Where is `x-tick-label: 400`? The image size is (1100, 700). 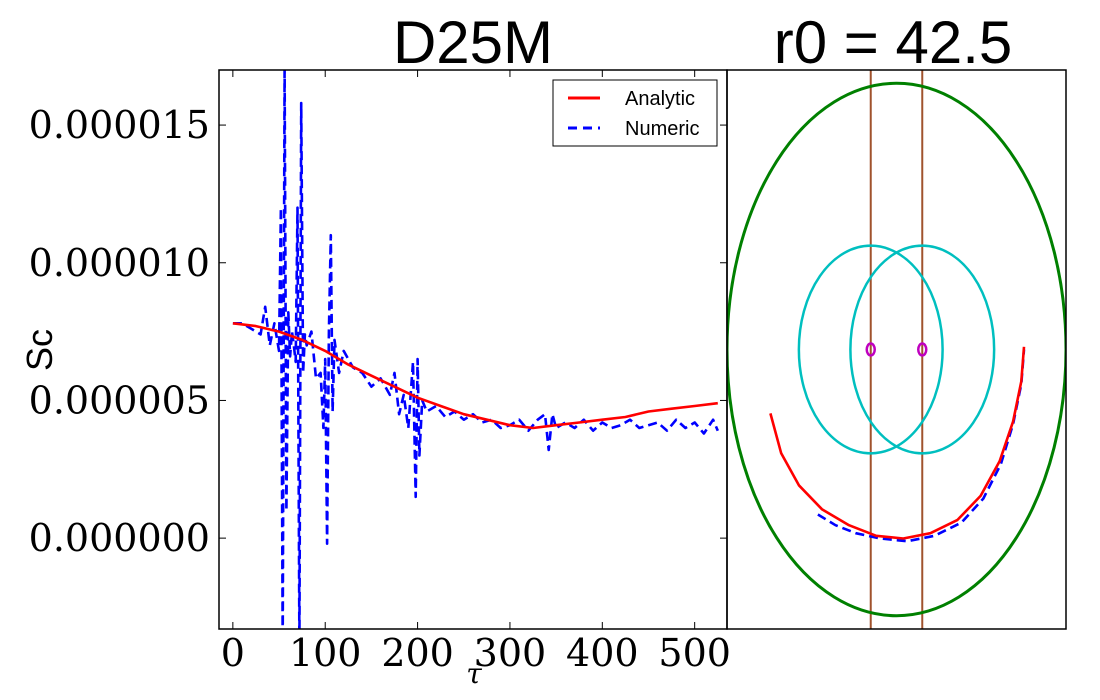
x-tick-label: 400 is located at coordinates (602, 653).